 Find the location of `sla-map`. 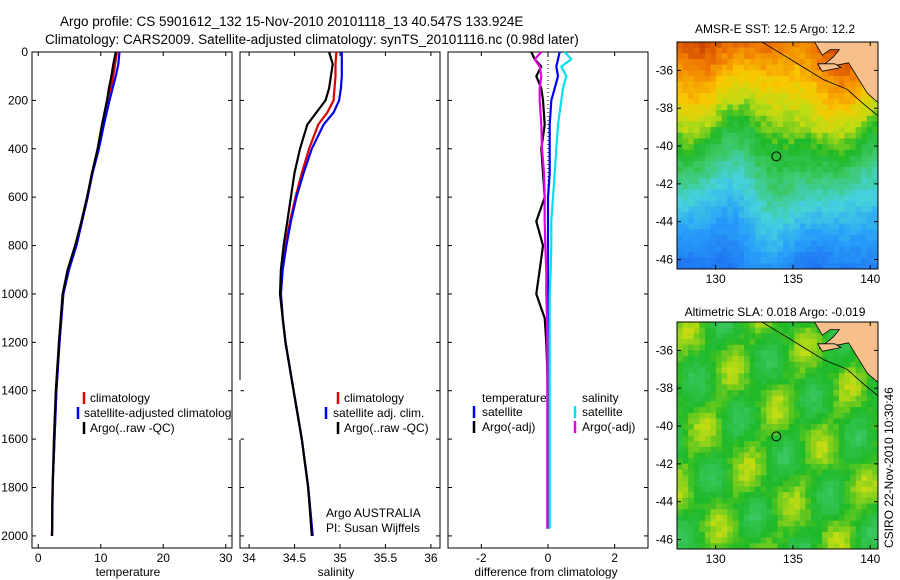

sla-map is located at coordinates (777, 435).